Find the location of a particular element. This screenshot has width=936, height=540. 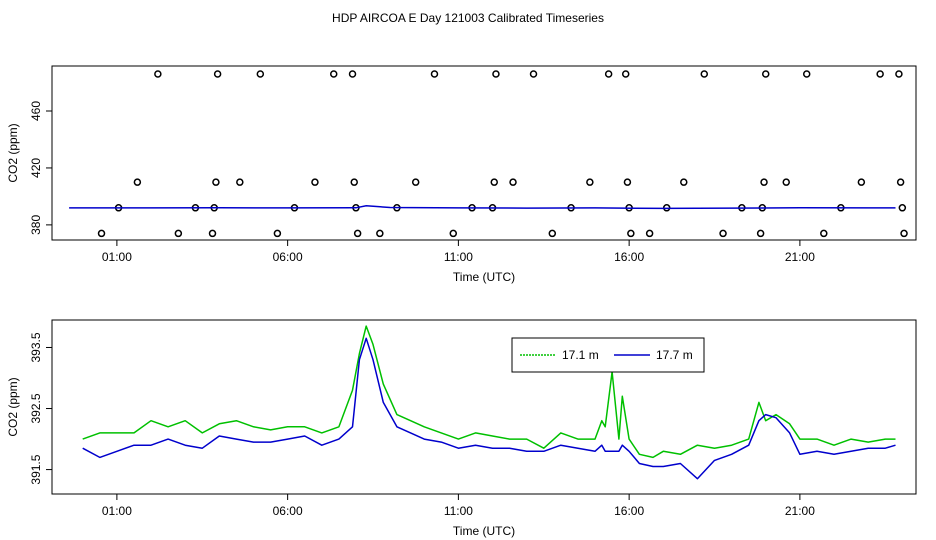

top-series-lines is located at coordinates (482, 207).